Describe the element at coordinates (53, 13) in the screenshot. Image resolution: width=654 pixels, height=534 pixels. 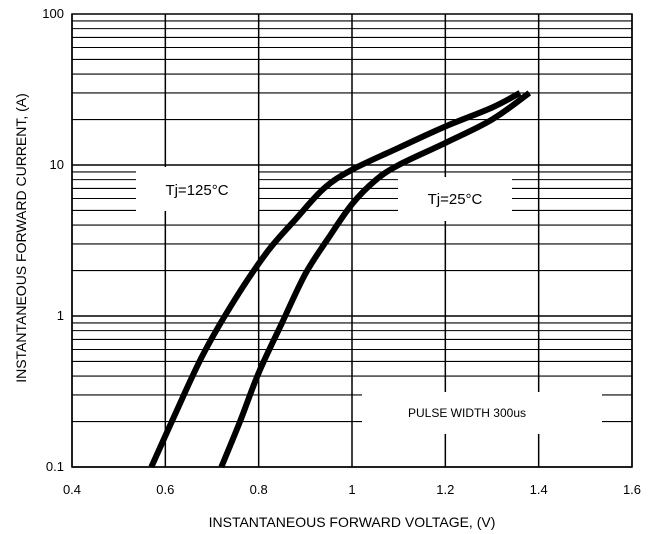
I see `y-tick-label: 100` at that location.